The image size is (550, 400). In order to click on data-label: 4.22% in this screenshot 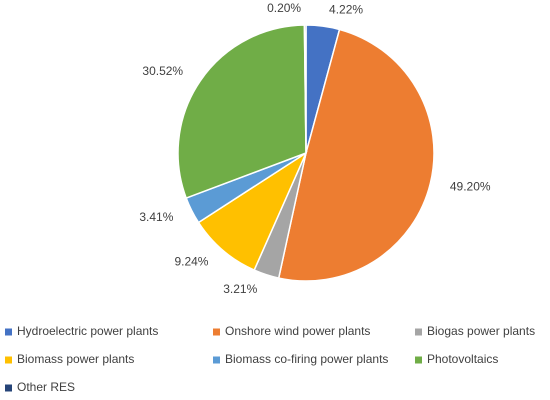, I will do `click(346, 9)`.